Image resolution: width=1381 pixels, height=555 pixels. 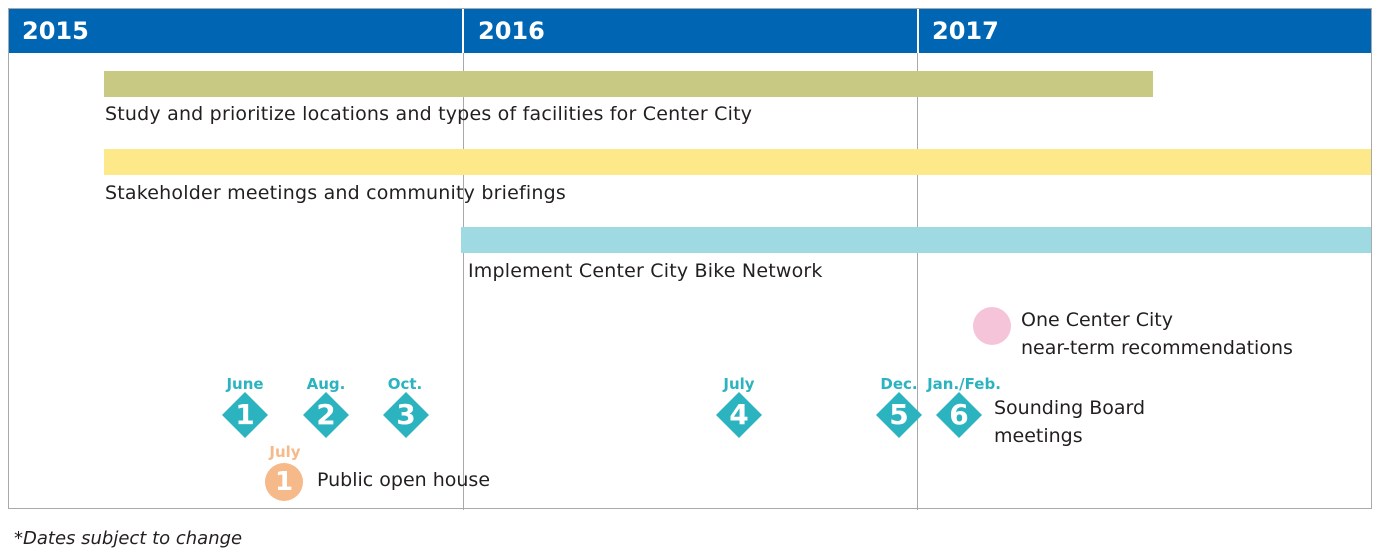 I want to click on public-open-house-date: July, so click(x=285, y=452).